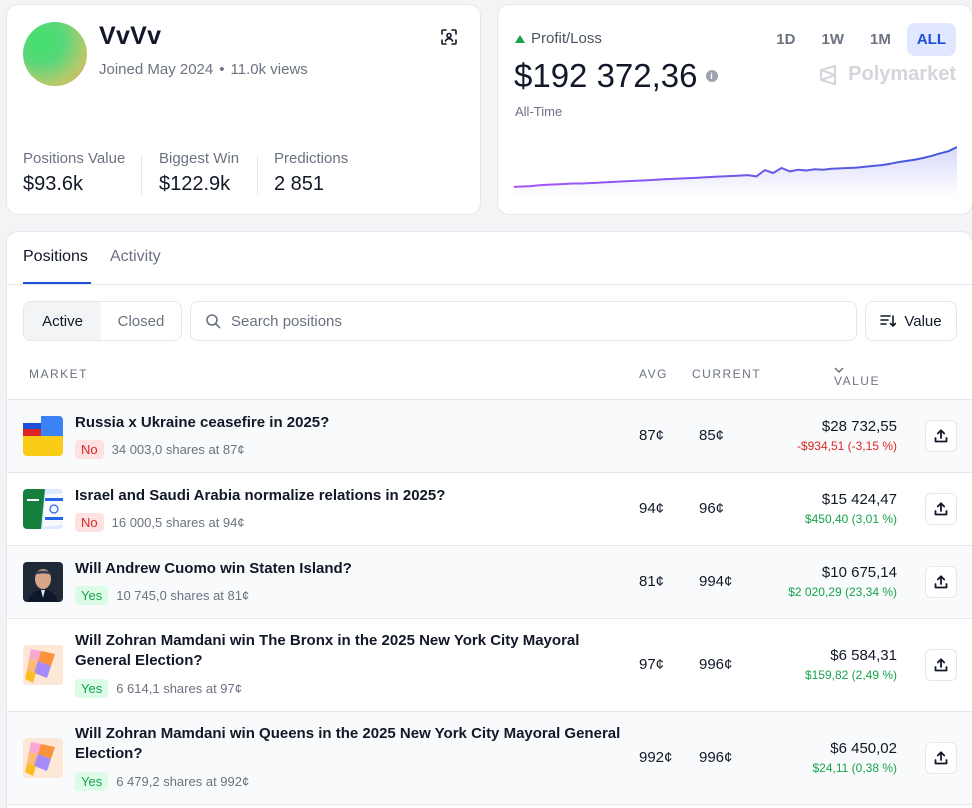 The width and height of the screenshot is (972, 808). I want to click on stat-label: Biggest Win, so click(199, 158).